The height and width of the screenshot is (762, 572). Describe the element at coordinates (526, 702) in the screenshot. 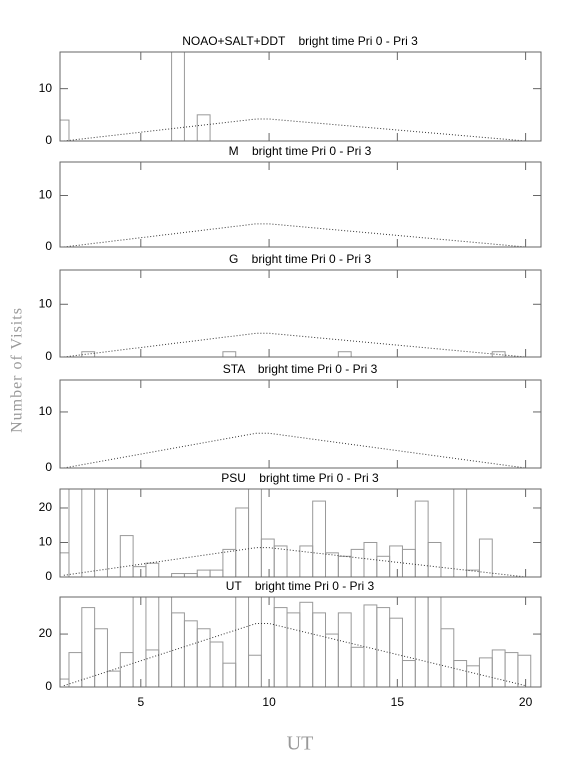

I see `x-tick-label: 20` at that location.